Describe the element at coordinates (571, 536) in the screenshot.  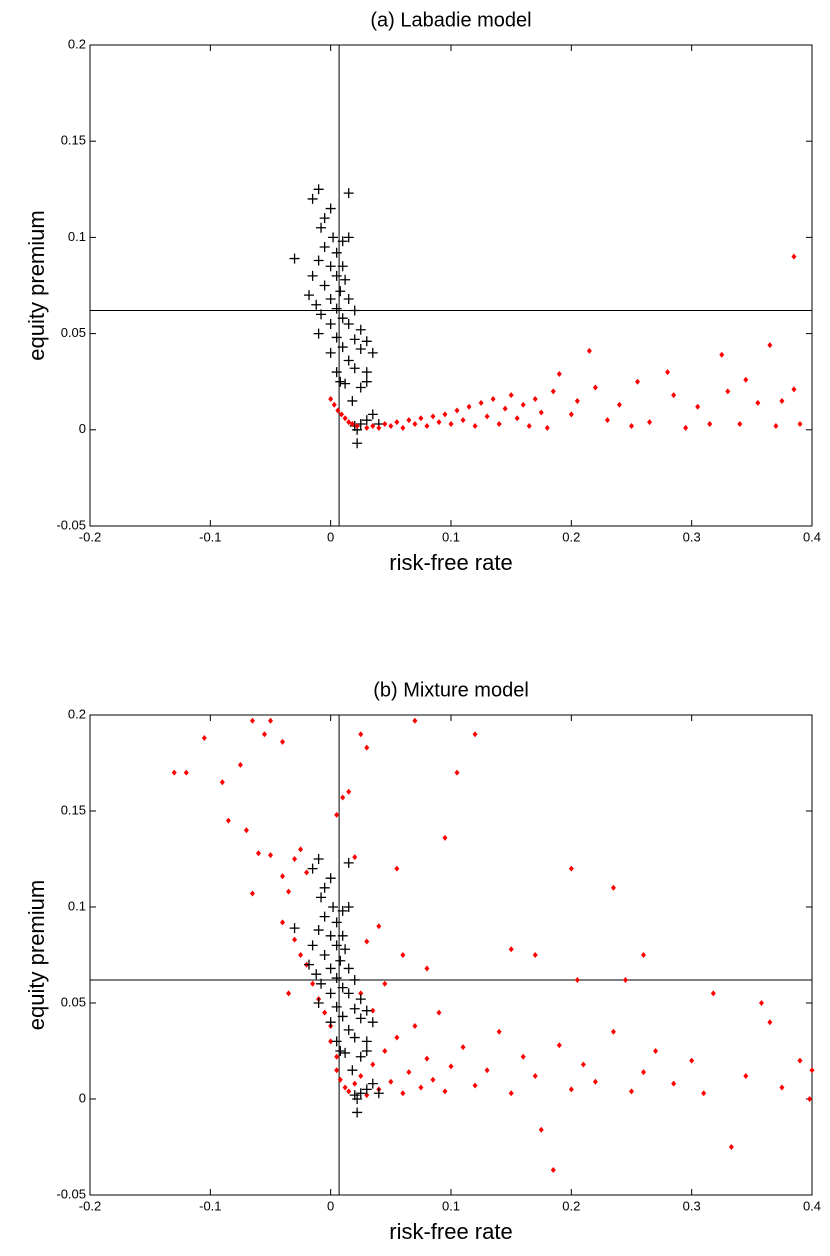
I see `x-tick-label: 0.2` at that location.